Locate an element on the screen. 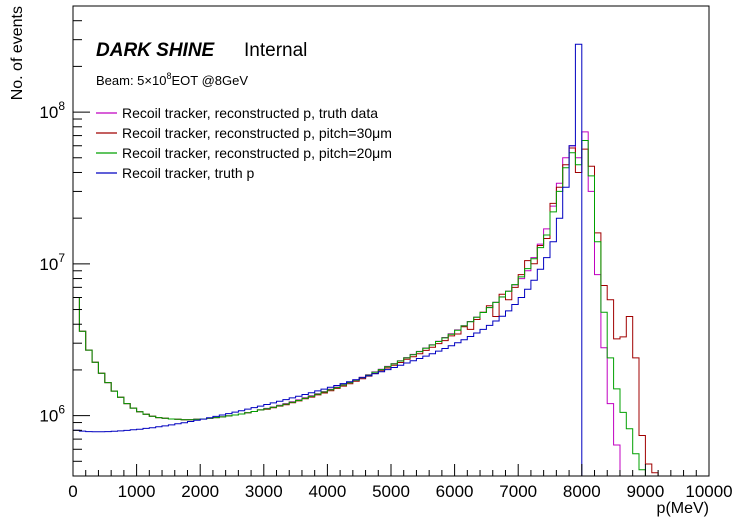 This screenshot has height=517, width=733. beam-info-exponent: 8 is located at coordinates (168, 76).